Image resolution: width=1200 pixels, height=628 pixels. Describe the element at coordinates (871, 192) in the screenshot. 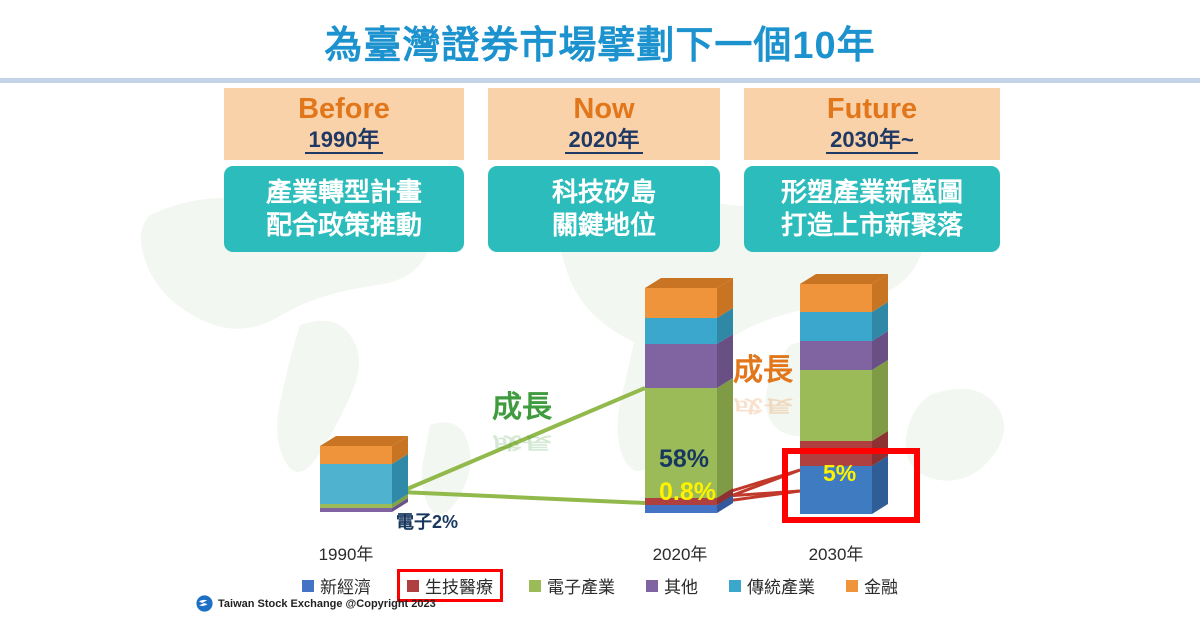

I see `era-body-line1-future: 形塑產業新藍圖` at that location.